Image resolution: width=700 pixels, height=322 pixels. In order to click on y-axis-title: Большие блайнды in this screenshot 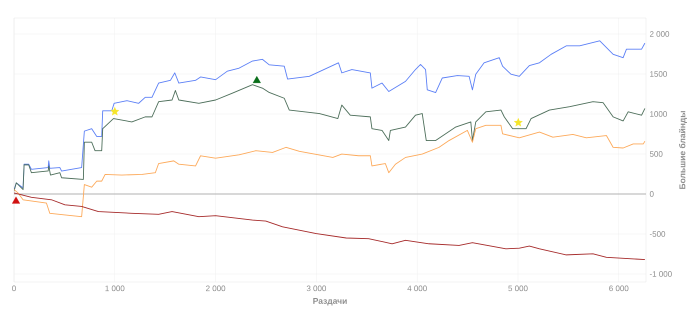, I will do `click(682, 150)`.